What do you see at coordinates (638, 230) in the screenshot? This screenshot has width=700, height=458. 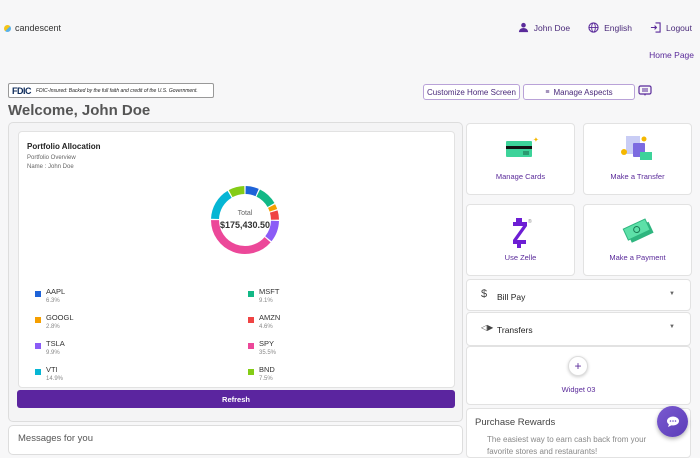 I see `cash-icon` at bounding box center [638, 230].